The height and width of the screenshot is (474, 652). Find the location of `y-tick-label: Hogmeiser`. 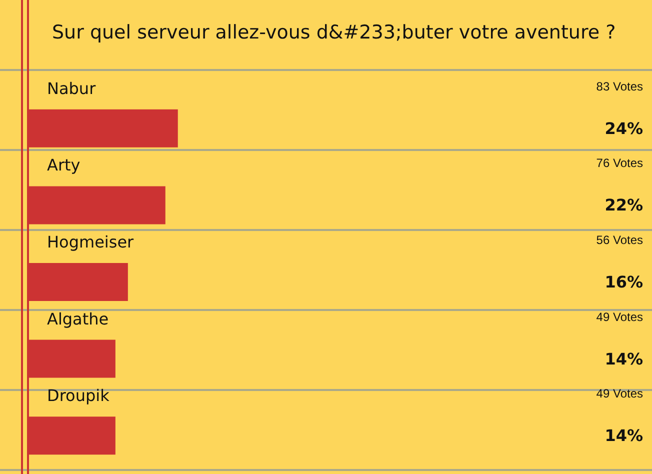

y-tick-label: Hogmeiser is located at coordinates (90, 242).